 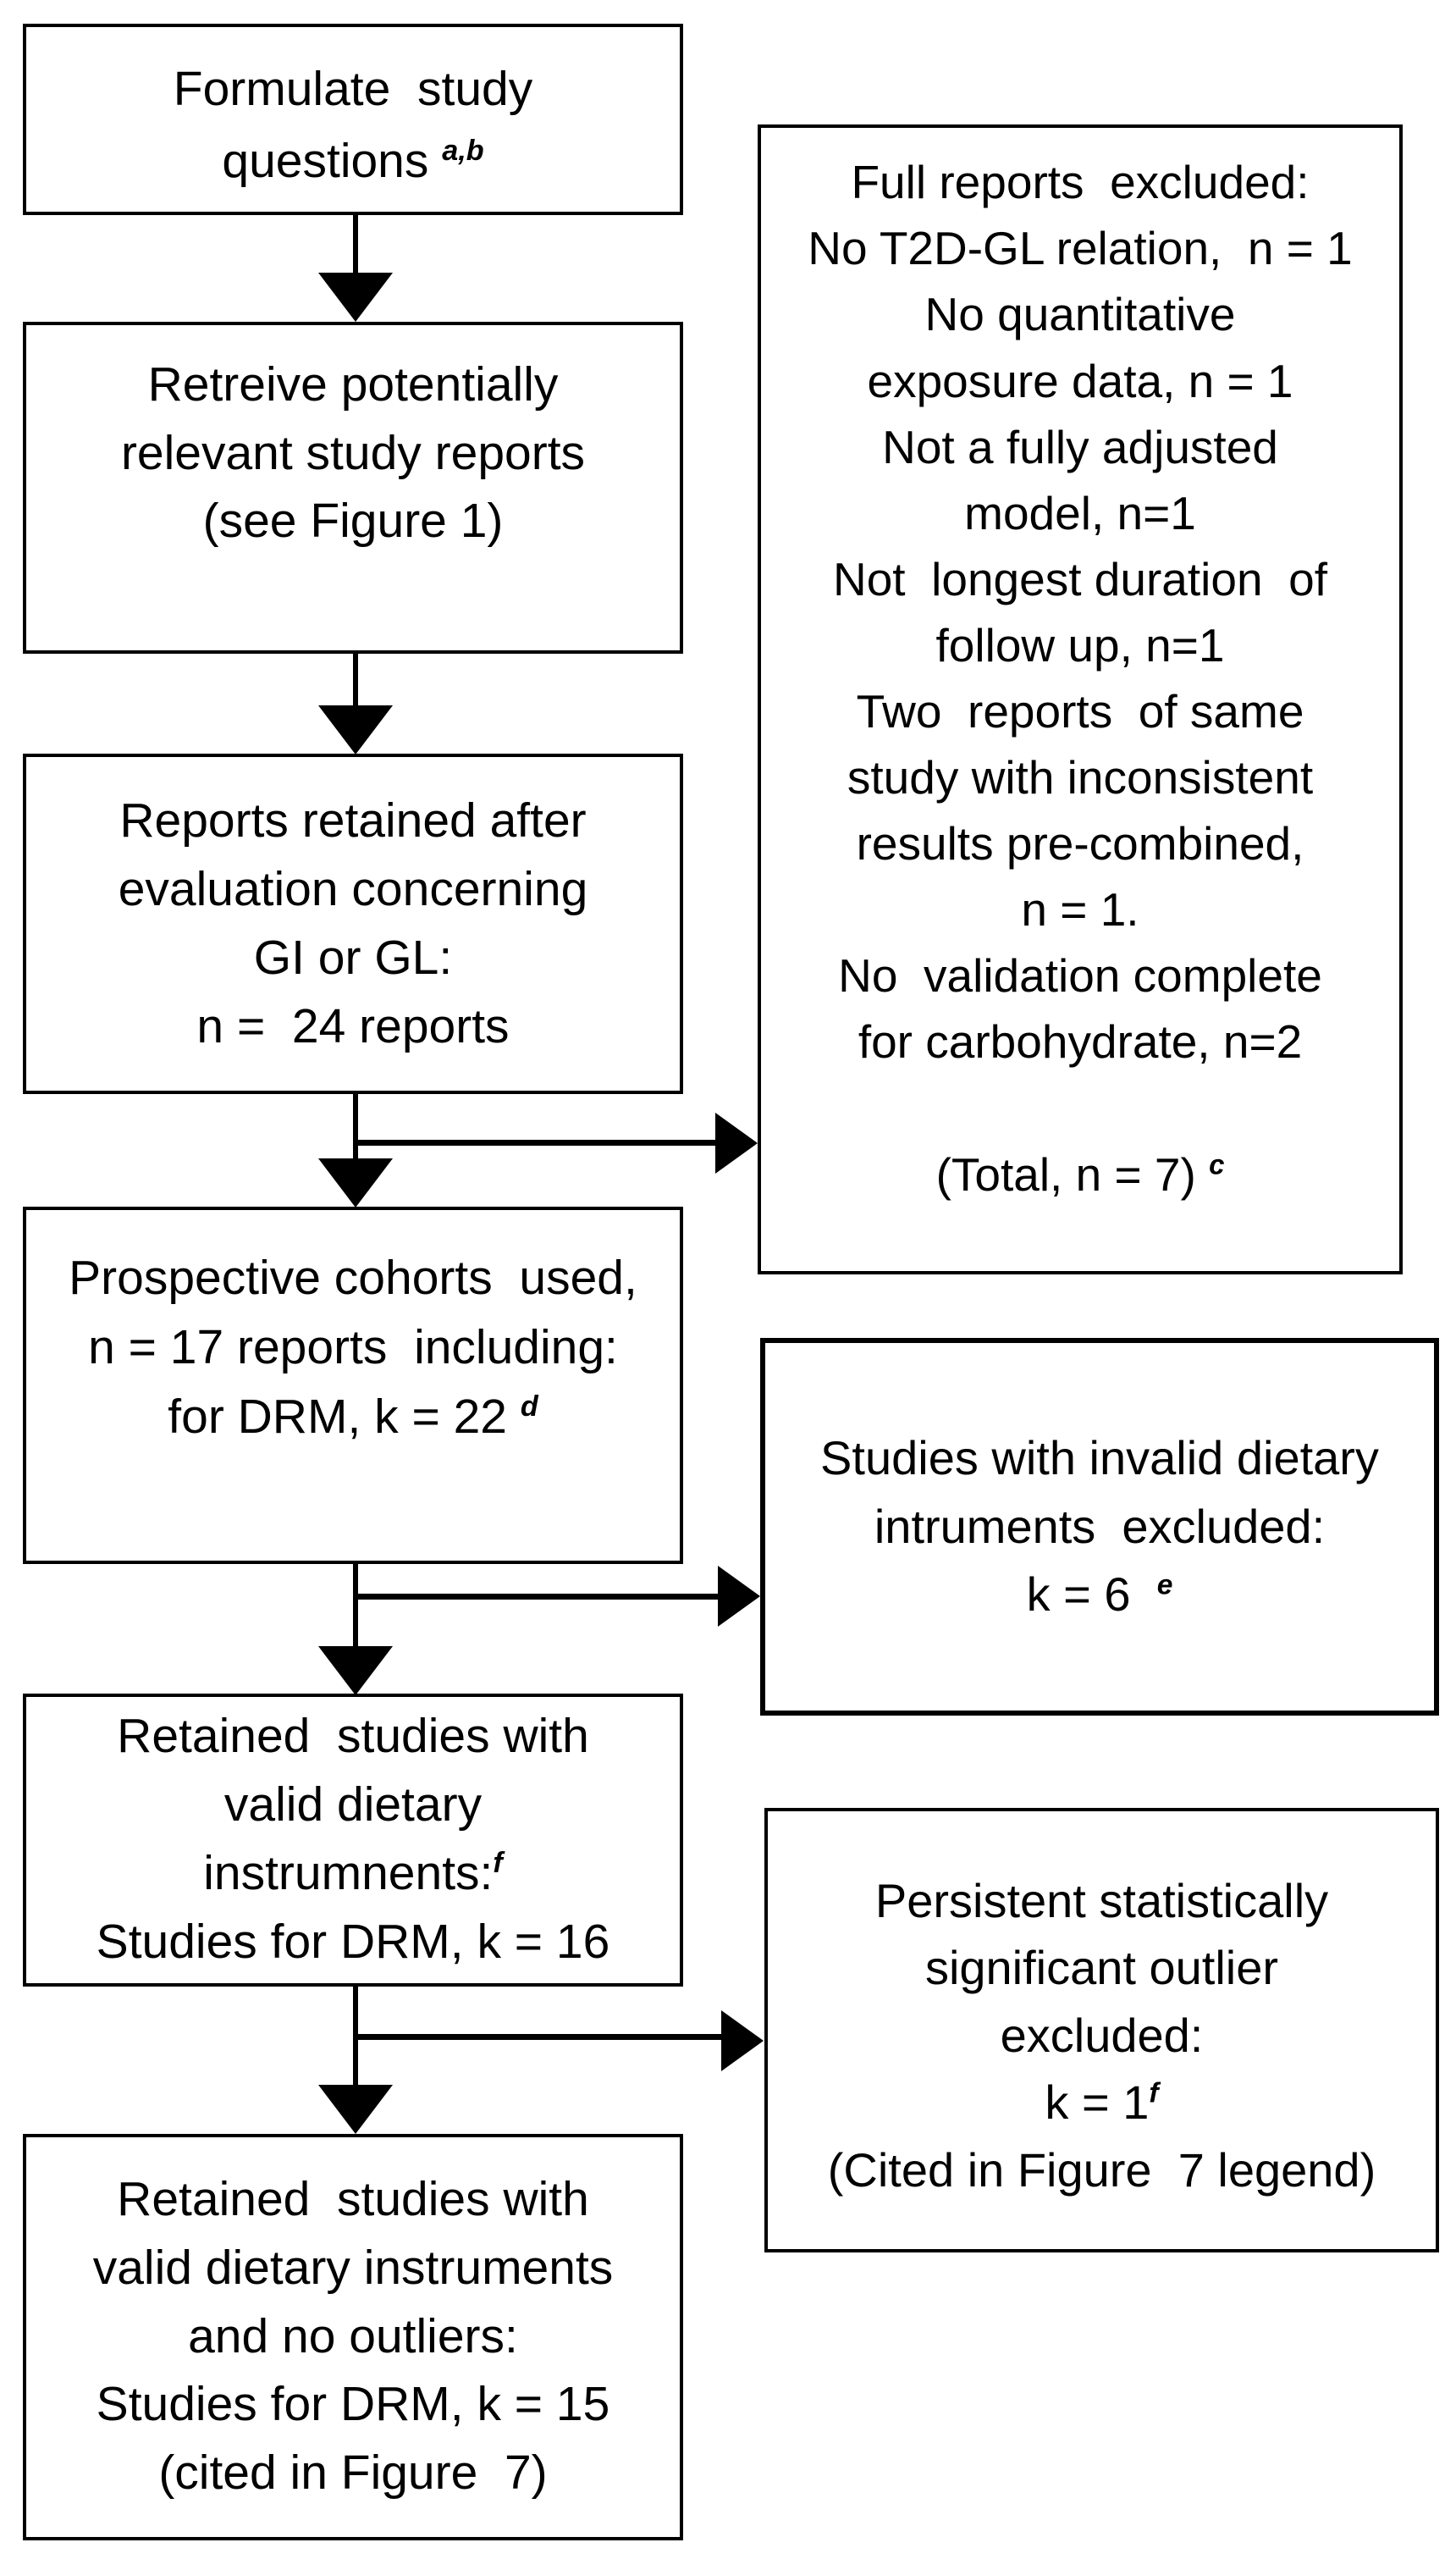 I want to click on box-text-line: results pre-combined,, so click(x=1080, y=843).